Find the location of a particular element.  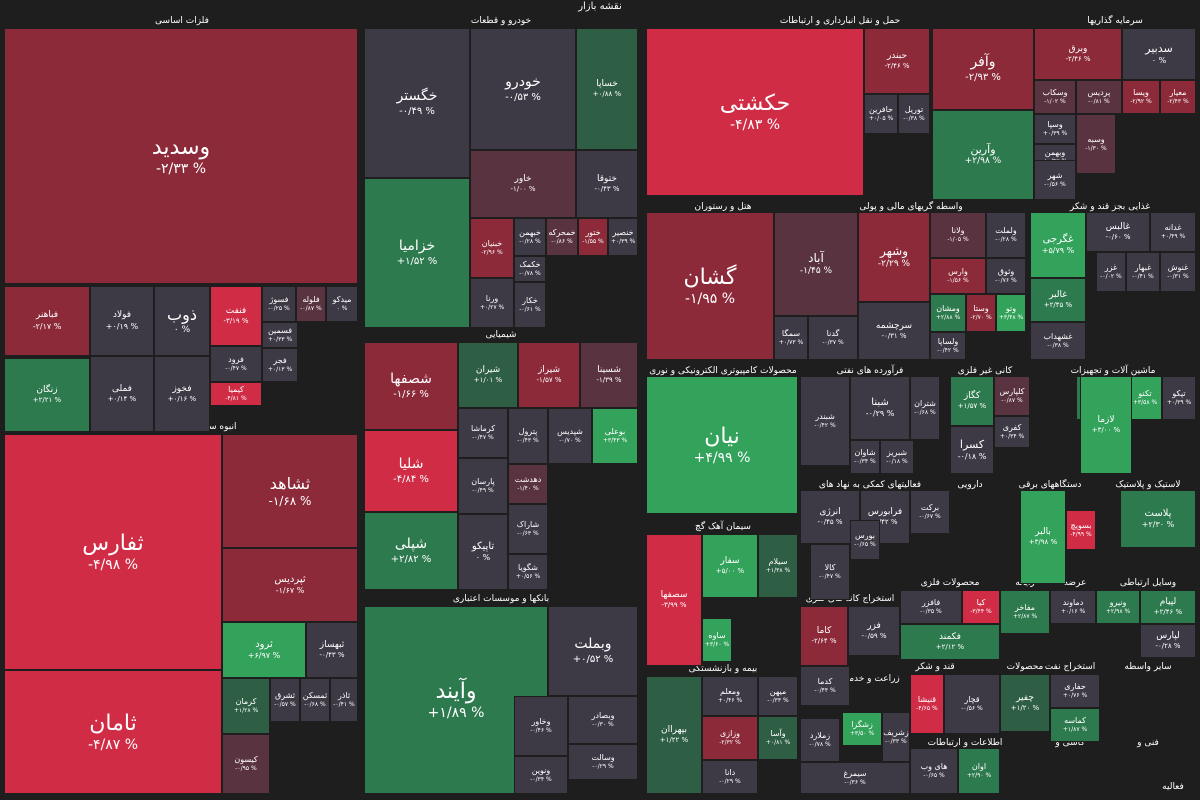

stock-tile: خبنیان -۲/۹۶ % is located at coordinates (492, 248).